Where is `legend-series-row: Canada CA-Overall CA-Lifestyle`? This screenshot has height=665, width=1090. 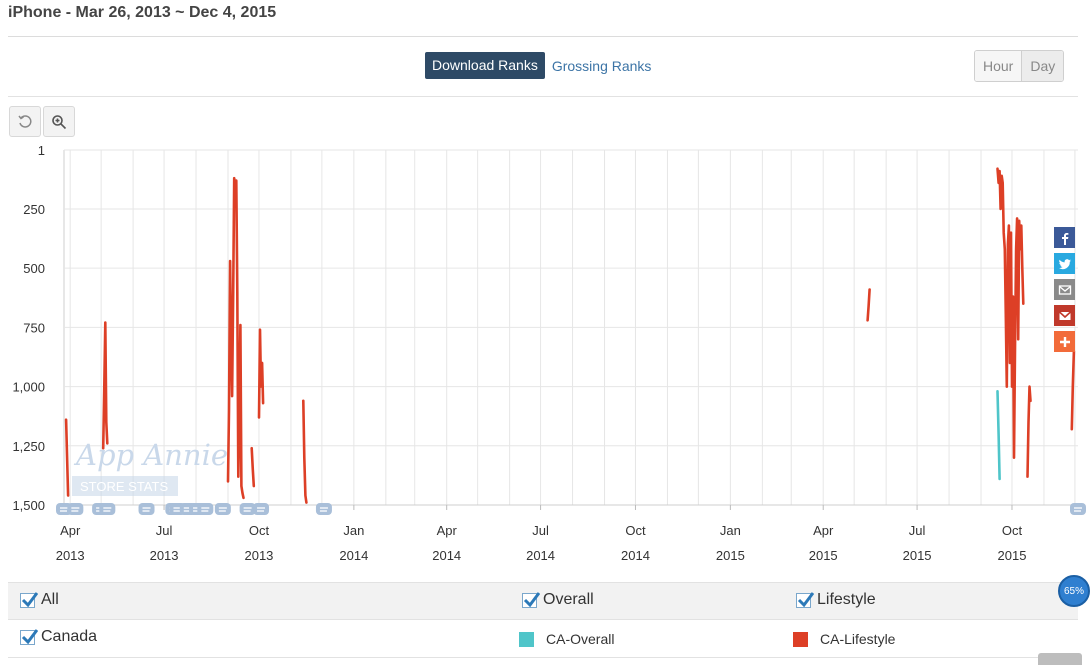
legend-series-row: Canada CA-Overall CA-Lifestyle is located at coordinates (543, 639).